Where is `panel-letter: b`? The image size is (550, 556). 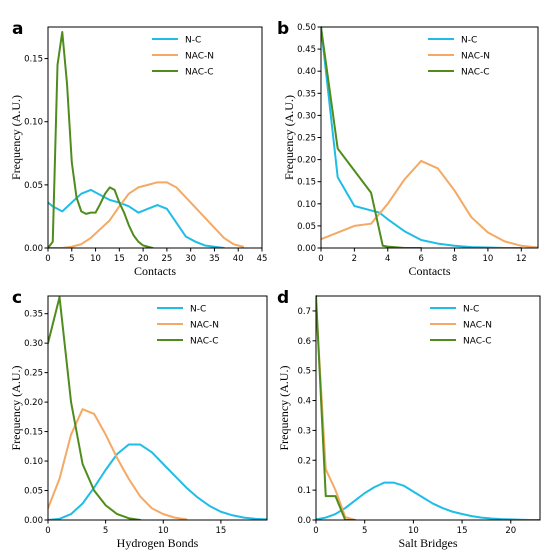
panel-letter: b is located at coordinates (283, 29).